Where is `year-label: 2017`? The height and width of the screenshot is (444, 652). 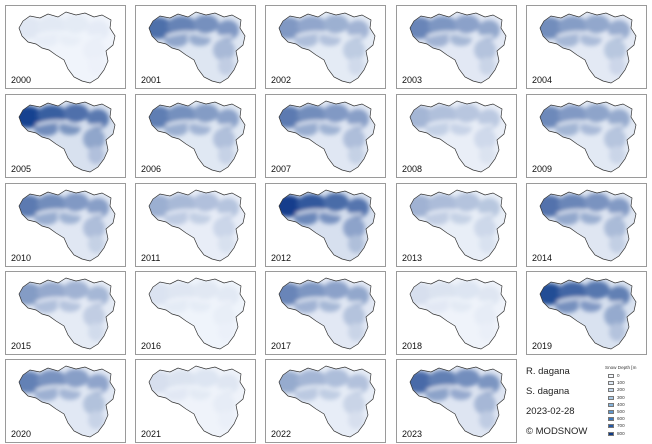 year-label: 2017 is located at coordinates (281, 346).